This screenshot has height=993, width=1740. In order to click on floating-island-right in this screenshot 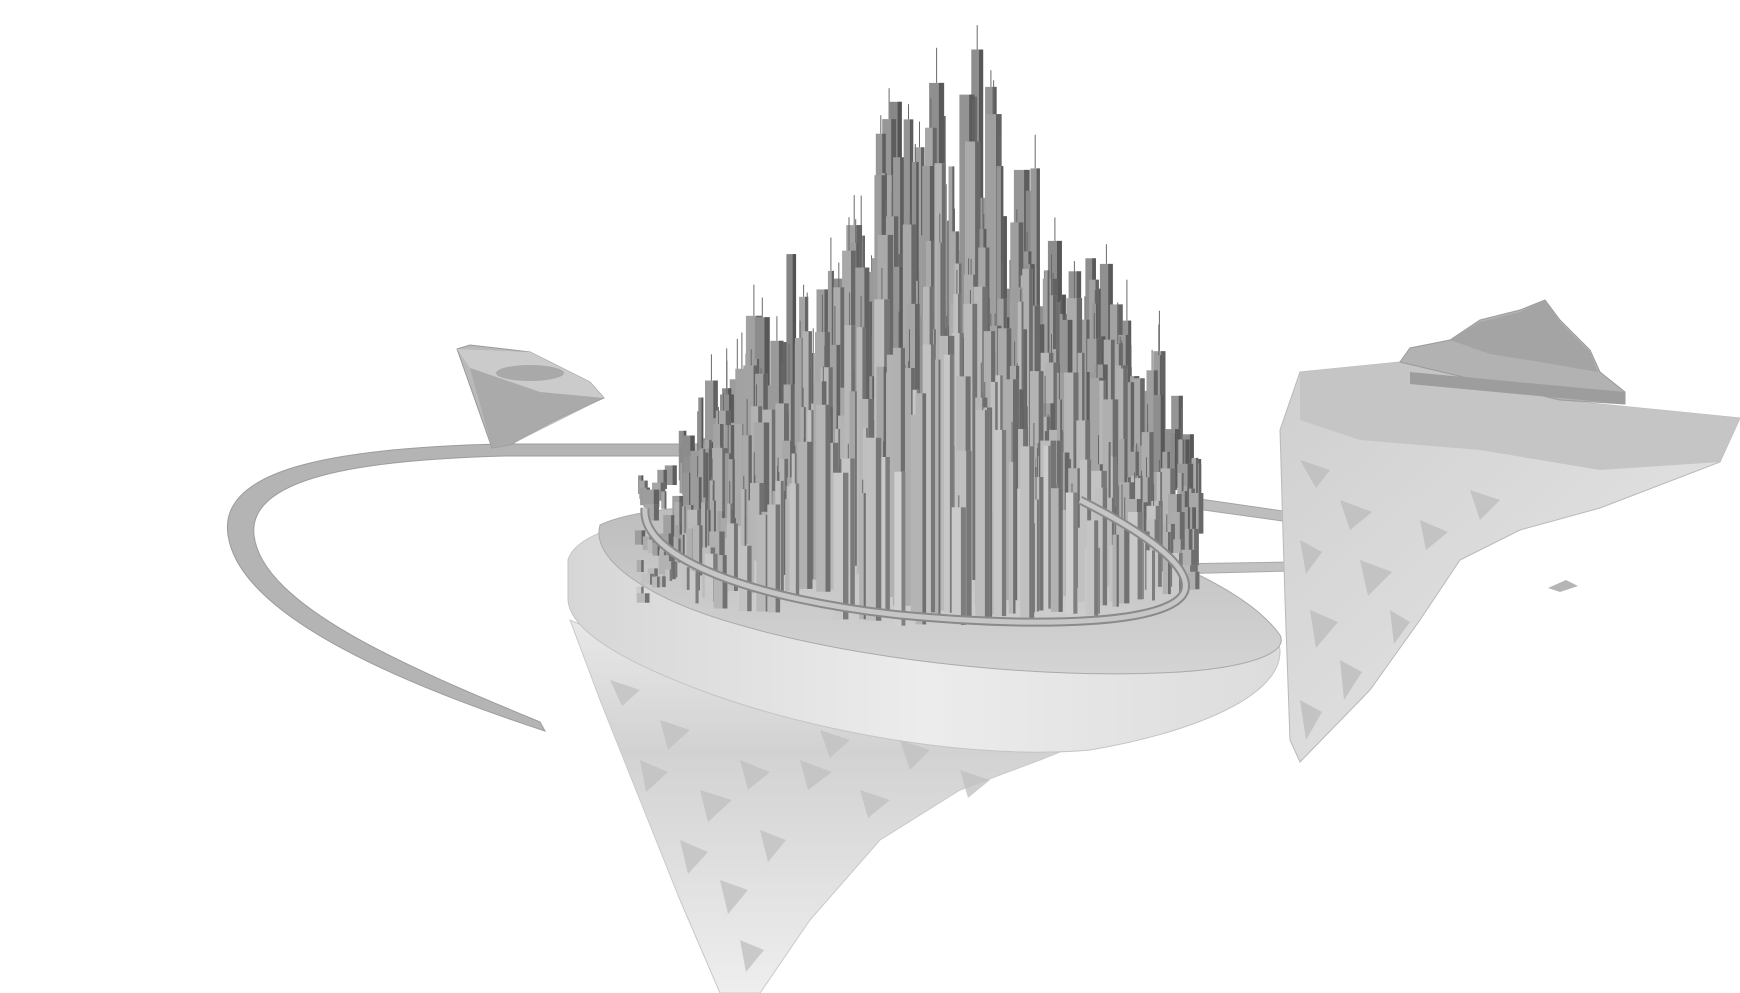, I will do `click(1509, 531)`.